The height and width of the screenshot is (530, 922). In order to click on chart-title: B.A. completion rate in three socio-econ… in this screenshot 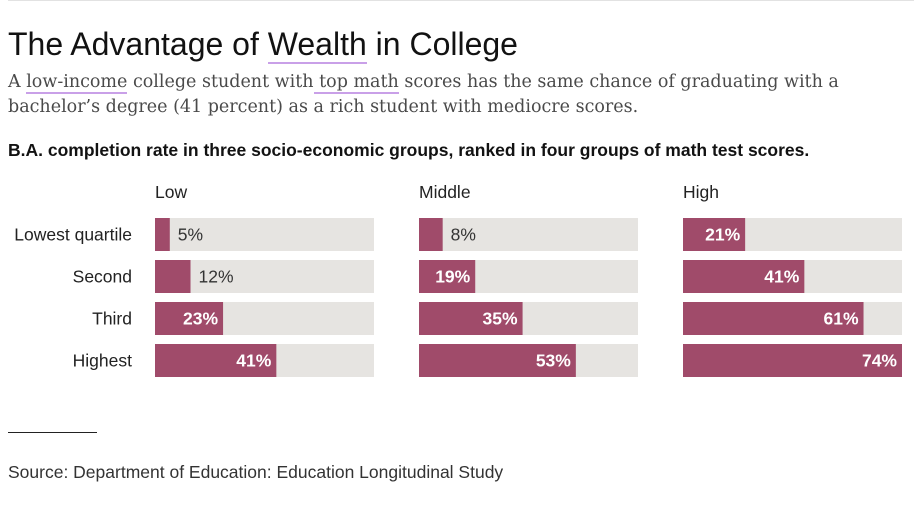, I will do `click(409, 150)`.